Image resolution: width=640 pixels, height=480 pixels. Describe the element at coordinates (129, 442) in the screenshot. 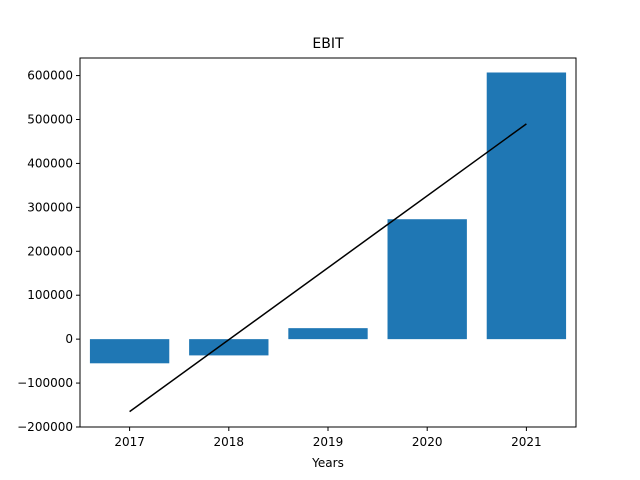

I see `x-tick-label: 2017` at that location.